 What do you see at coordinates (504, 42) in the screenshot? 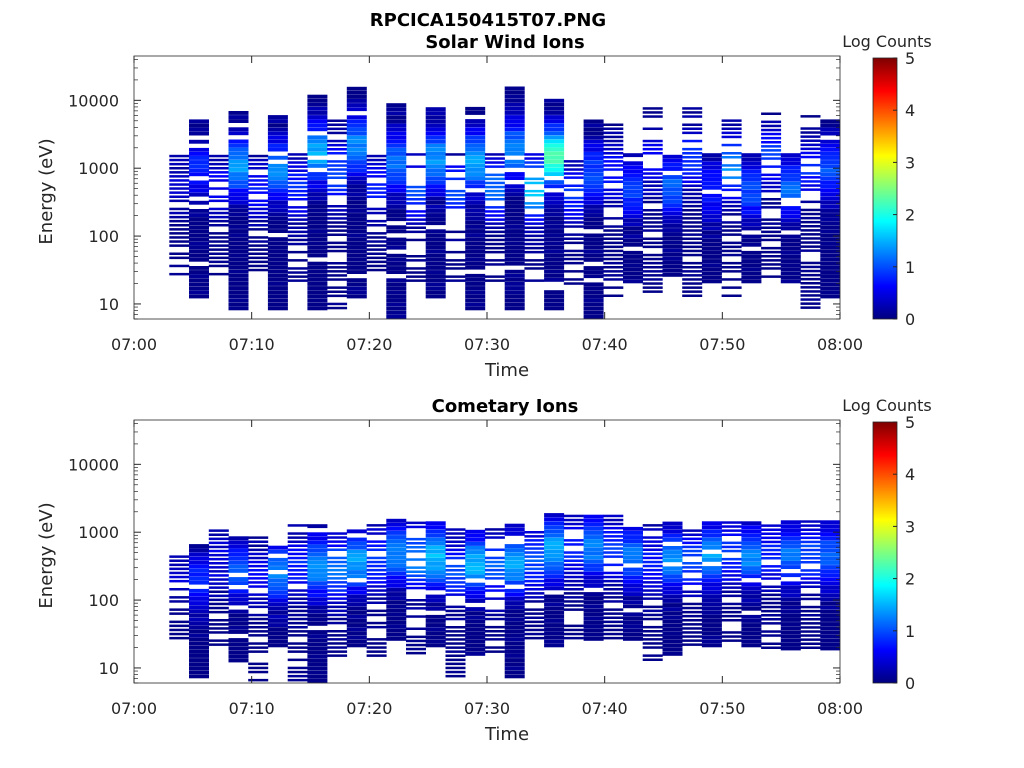
I see `panel-title: Solar Wind Ions` at bounding box center [504, 42].